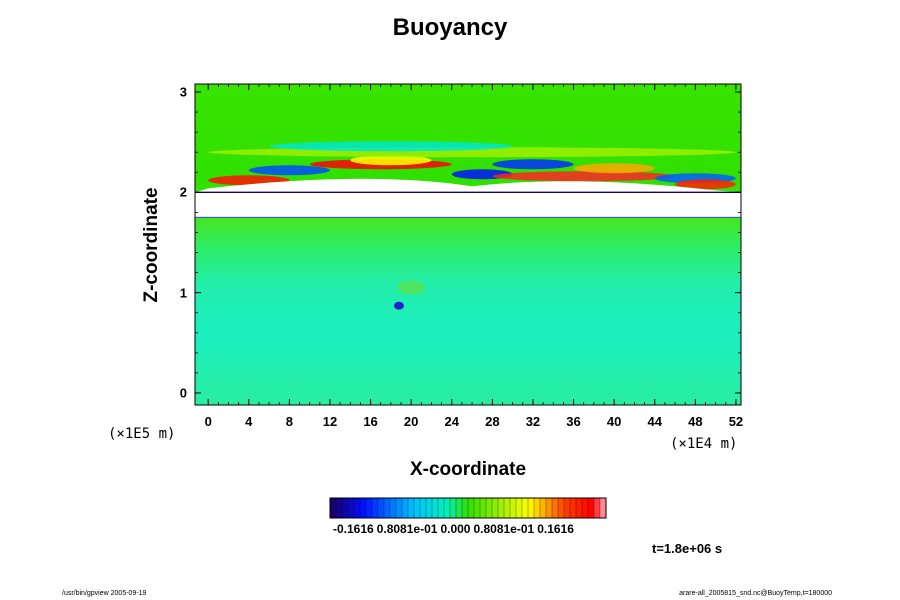 This screenshot has height=600, width=900. I want to click on x-tick-label: 0, so click(208, 421).